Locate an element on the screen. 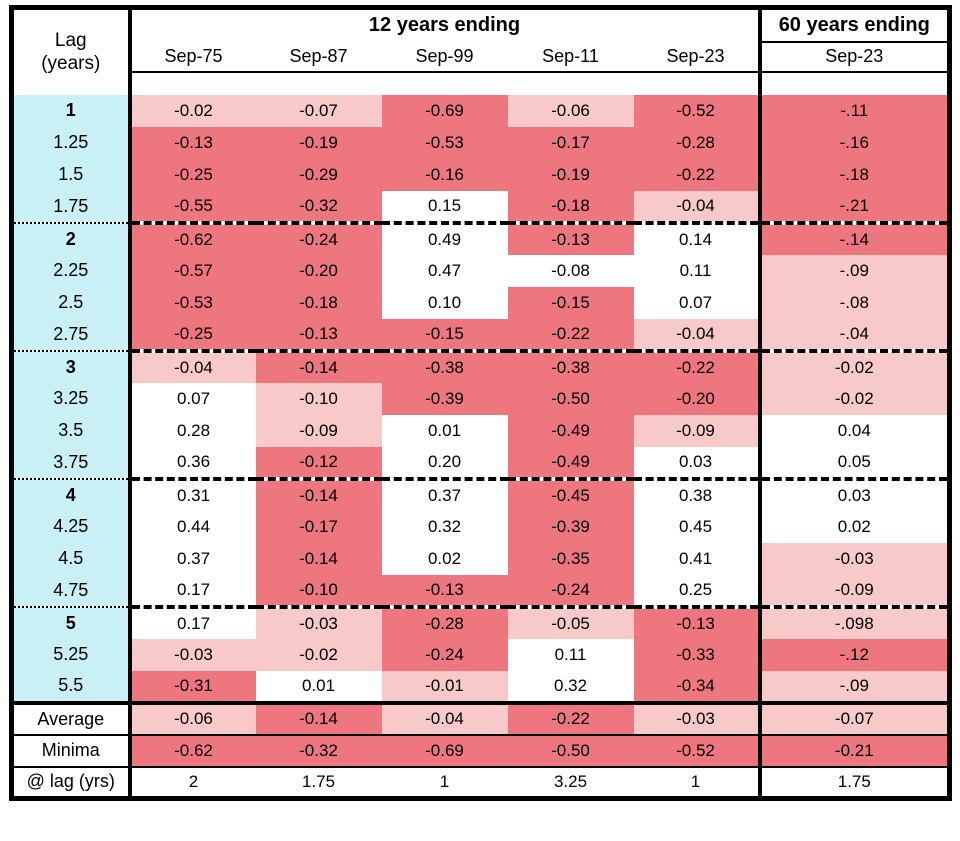 The image size is (960, 841). value-cell: -0.29 is located at coordinates (318, 174).